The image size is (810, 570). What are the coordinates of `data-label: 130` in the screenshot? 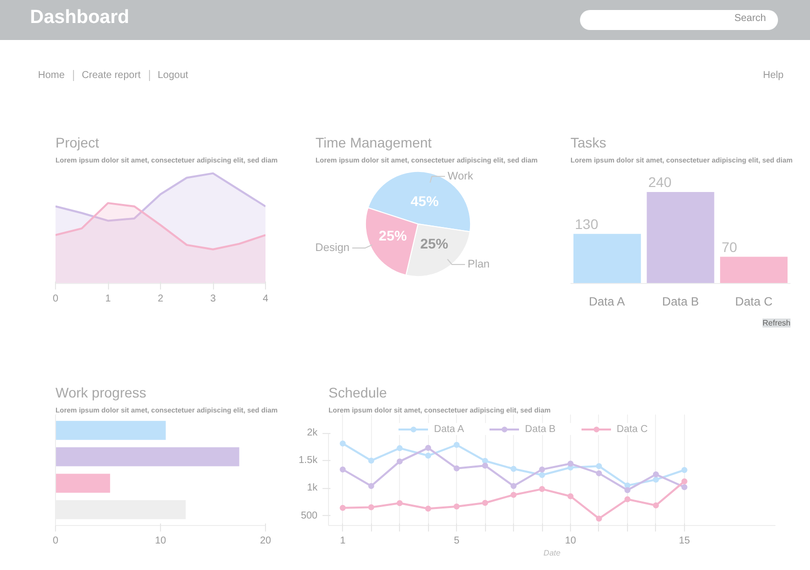 It's located at (586, 224).